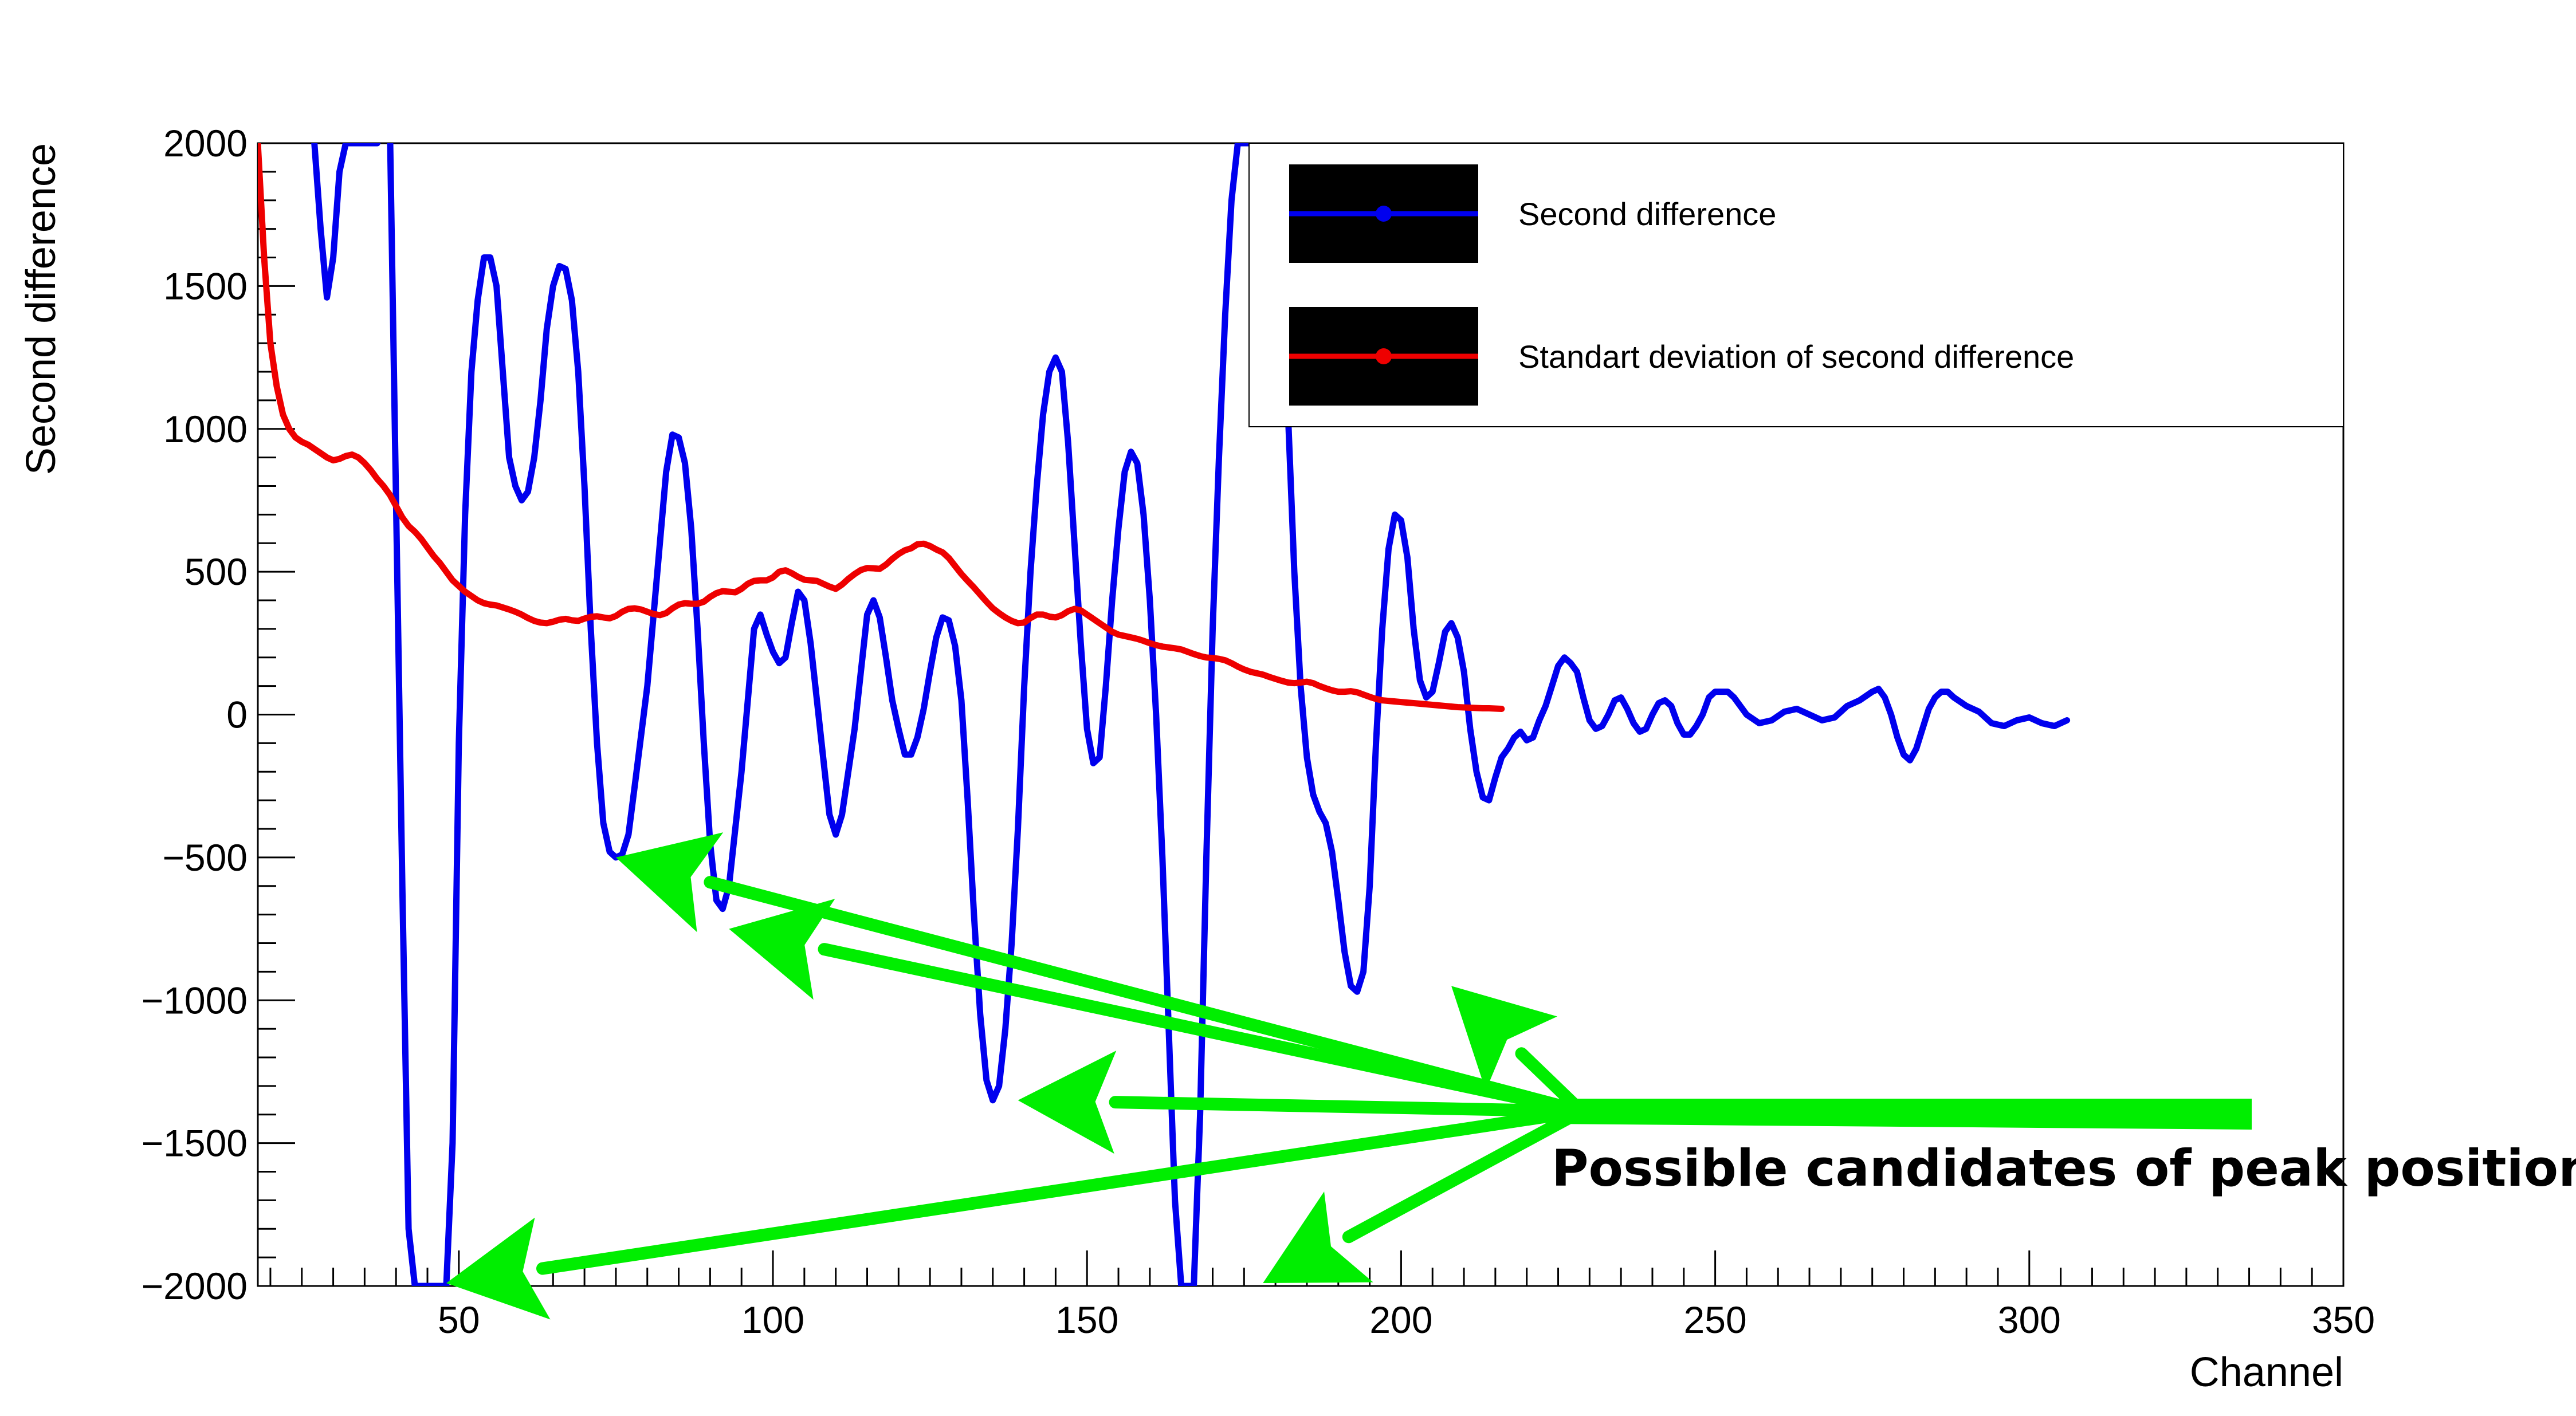 This screenshot has height=1416, width=2576. I want to click on y-tick-label: −2000, so click(195, 1286).